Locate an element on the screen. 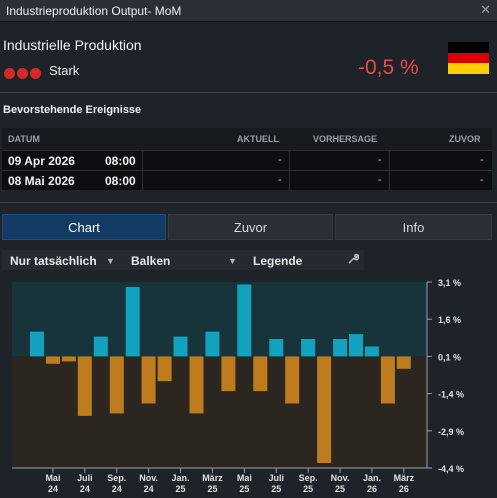 Image resolution: width=497 pixels, height=498 pixels. window-title: Industrieproduktion Output- MoM is located at coordinates (94, 11).